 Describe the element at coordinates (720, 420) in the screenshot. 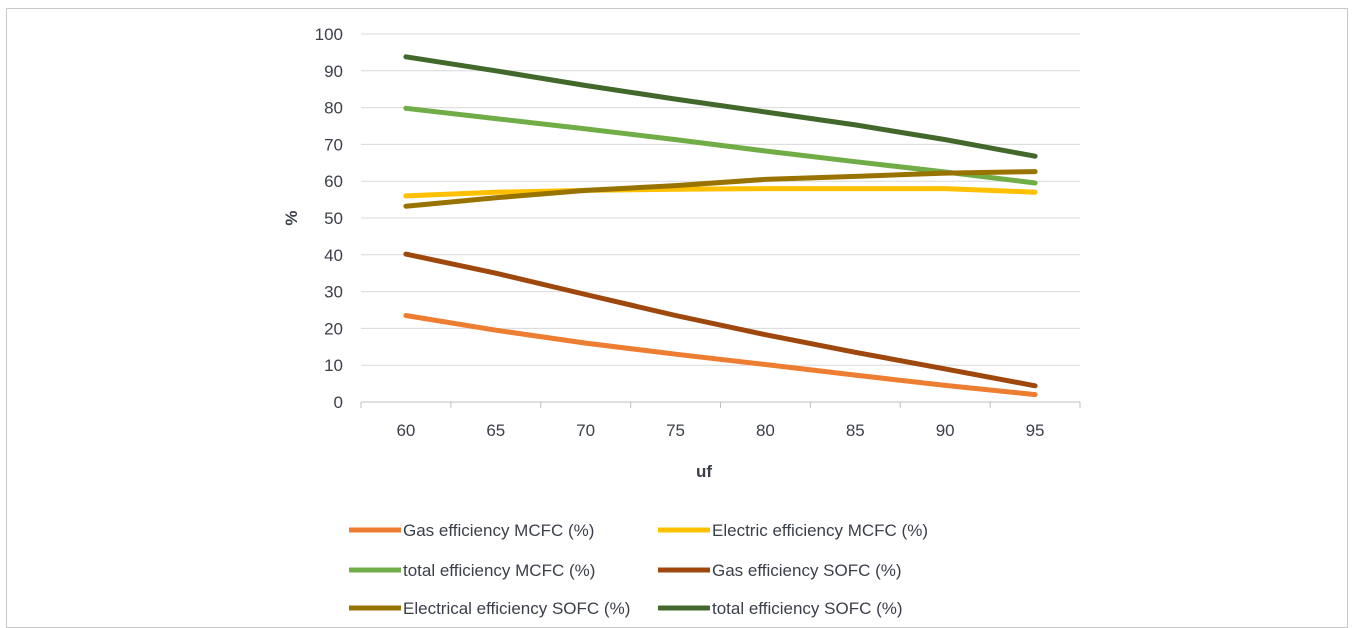

I see `x-axis: 60 65 70 75 80 85 90 95` at that location.